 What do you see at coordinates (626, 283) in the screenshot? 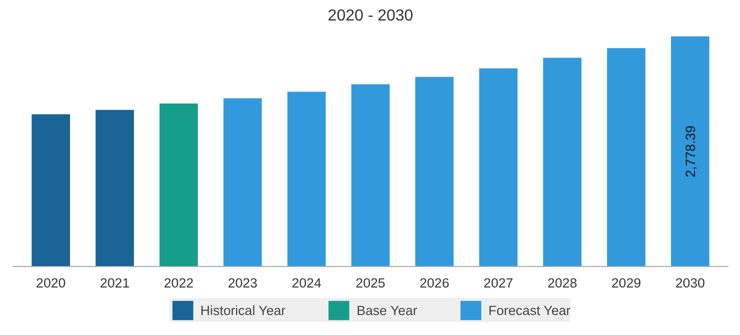
I see `x-tick-label: 2029` at bounding box center [626, 283].